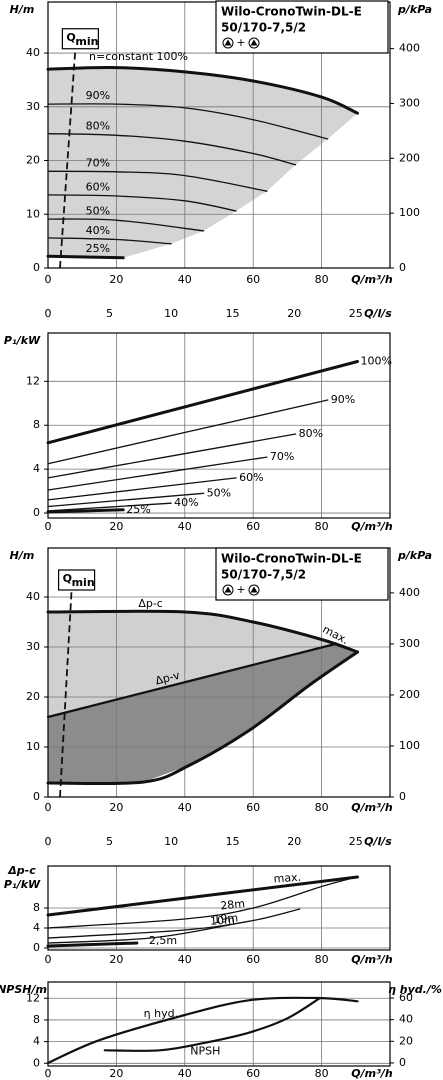 The image size is (443, 1080). Describe the element at coordinates (409, 643) in the screenshot. I see `y2-tick-label: 300` at that location.